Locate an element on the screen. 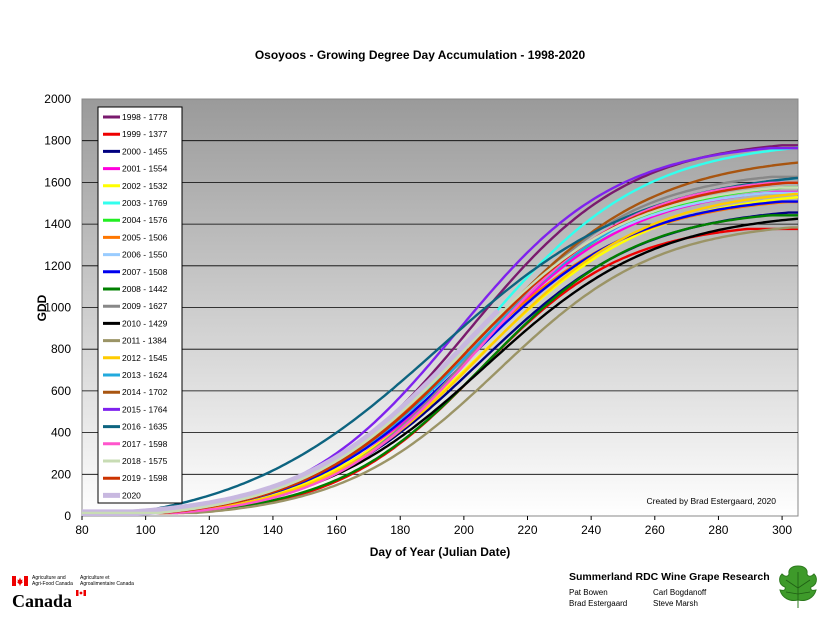 The image size is (840, 619). legend-label: 2009 - 1627 is located at coordinates (145, 306).